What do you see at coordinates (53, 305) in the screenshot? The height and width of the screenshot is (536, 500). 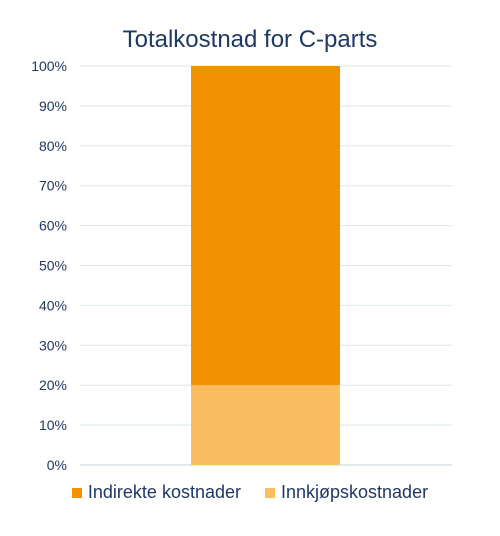 I see `y-tick-label: 40%` at bounding box center [53, 305].